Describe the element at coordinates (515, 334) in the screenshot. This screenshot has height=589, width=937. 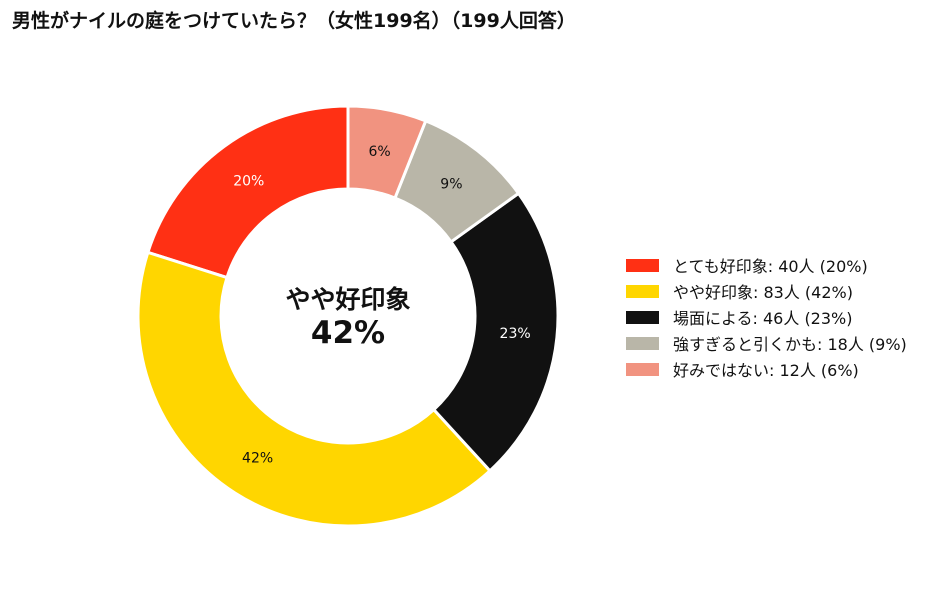
I see `slice-percent-label: 23%` at that location.